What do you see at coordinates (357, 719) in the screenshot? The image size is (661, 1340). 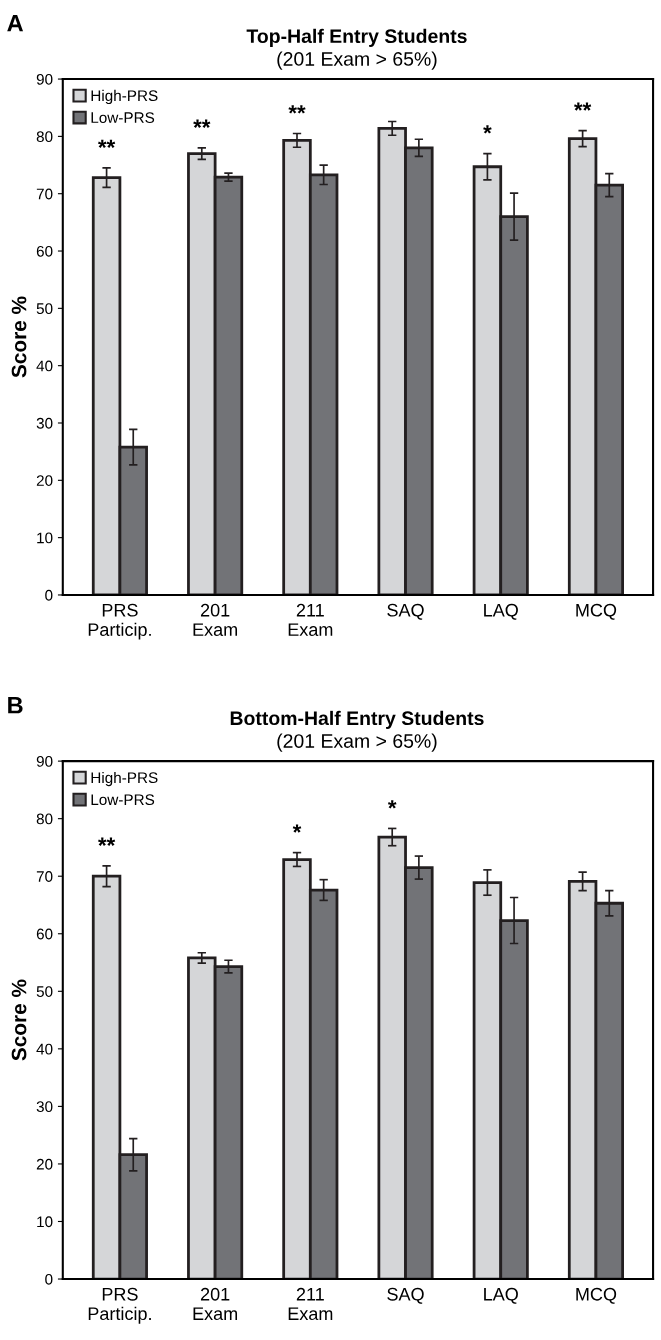 I see `chart-title: Bottom-Half Entry Students` at bounding box center [357, 719].